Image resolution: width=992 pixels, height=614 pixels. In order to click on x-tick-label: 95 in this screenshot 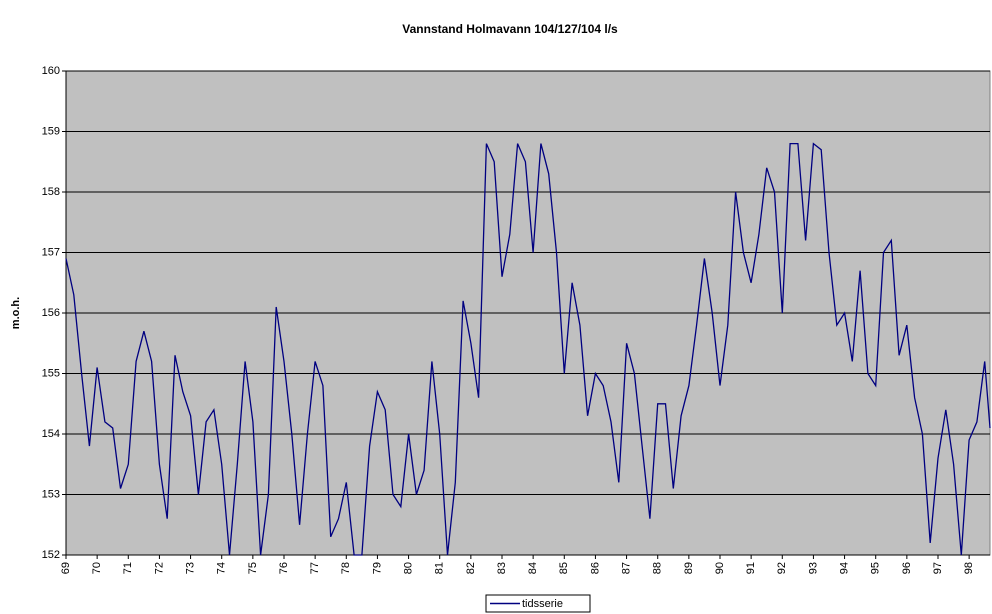, I will do `click(876, 568)`.